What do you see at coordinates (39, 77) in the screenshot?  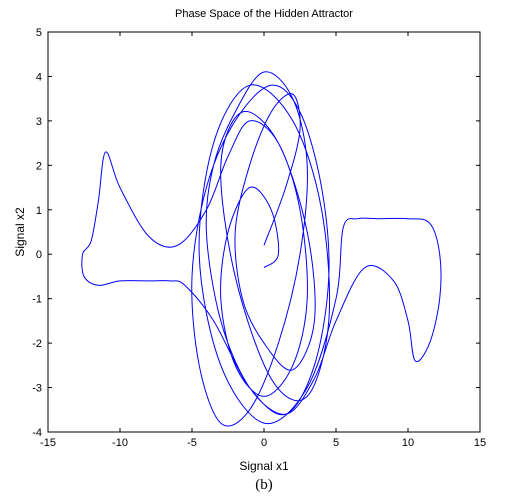 I see `y-tick-label: 4` at bounding box center [39, 77].